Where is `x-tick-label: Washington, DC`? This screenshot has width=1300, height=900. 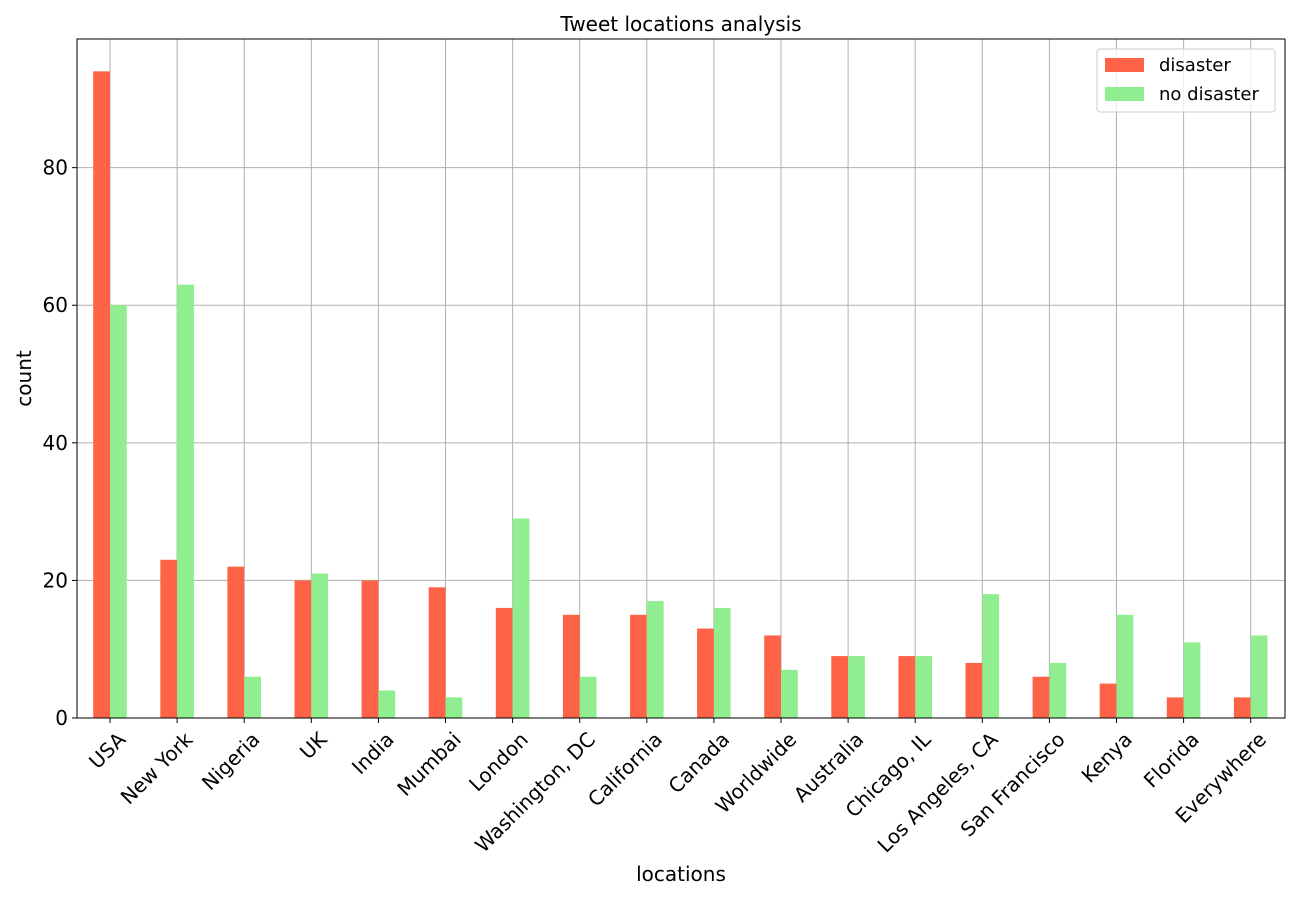
x-tick-label: Washington, DC is located at coordinates (535, 792).